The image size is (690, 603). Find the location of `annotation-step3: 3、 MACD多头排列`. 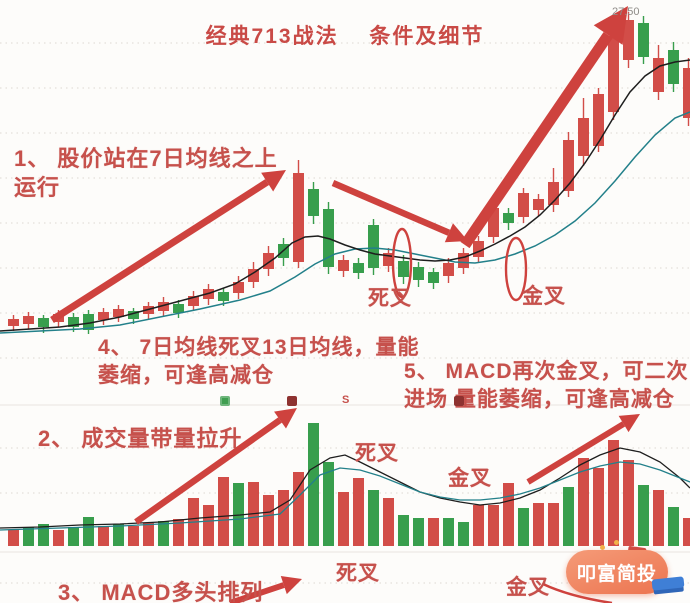

annotation-step3: 3、 MACD多头排列 is located at coordinates (161, 591).